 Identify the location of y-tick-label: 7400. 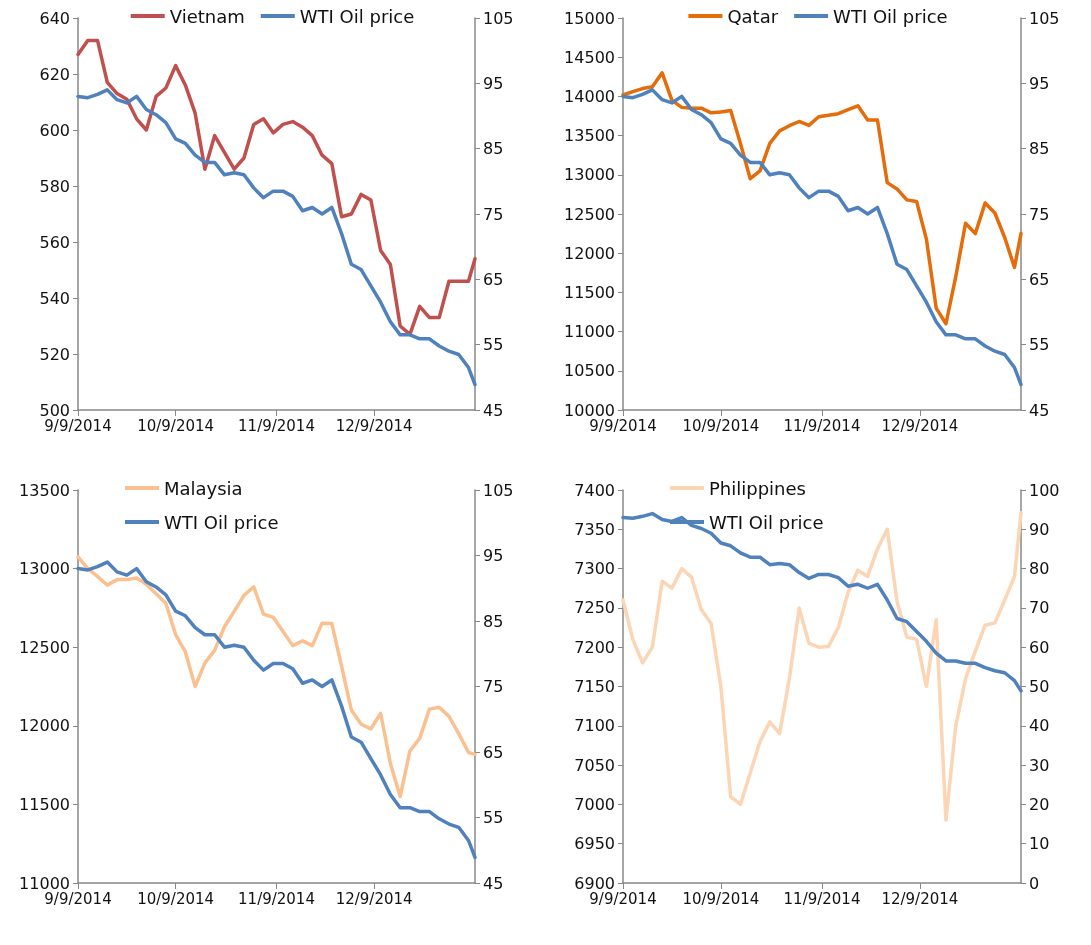
(594, 490).